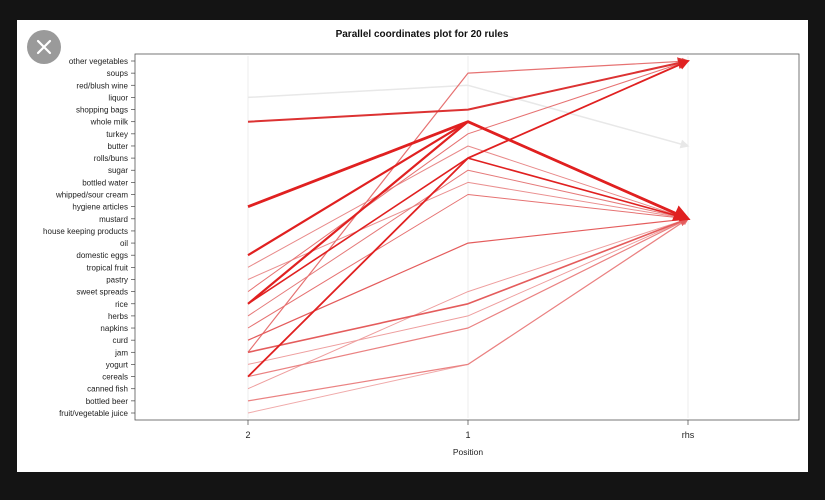  What do you see at coordinates (118, 146) in the screenshot?
I see `y-tick-label: butter` at bounding box center [118, 146].